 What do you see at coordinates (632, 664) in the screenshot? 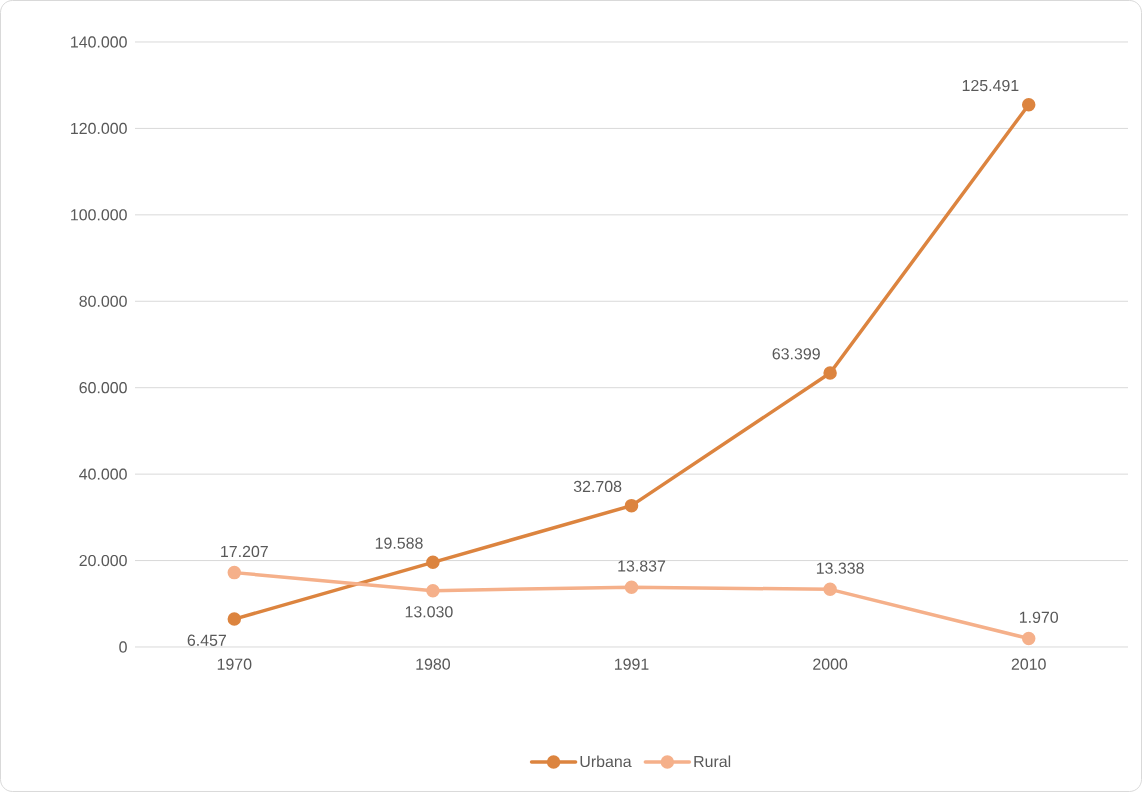
I see `x-tick-label: 1991` at bounding box center [632, 664].